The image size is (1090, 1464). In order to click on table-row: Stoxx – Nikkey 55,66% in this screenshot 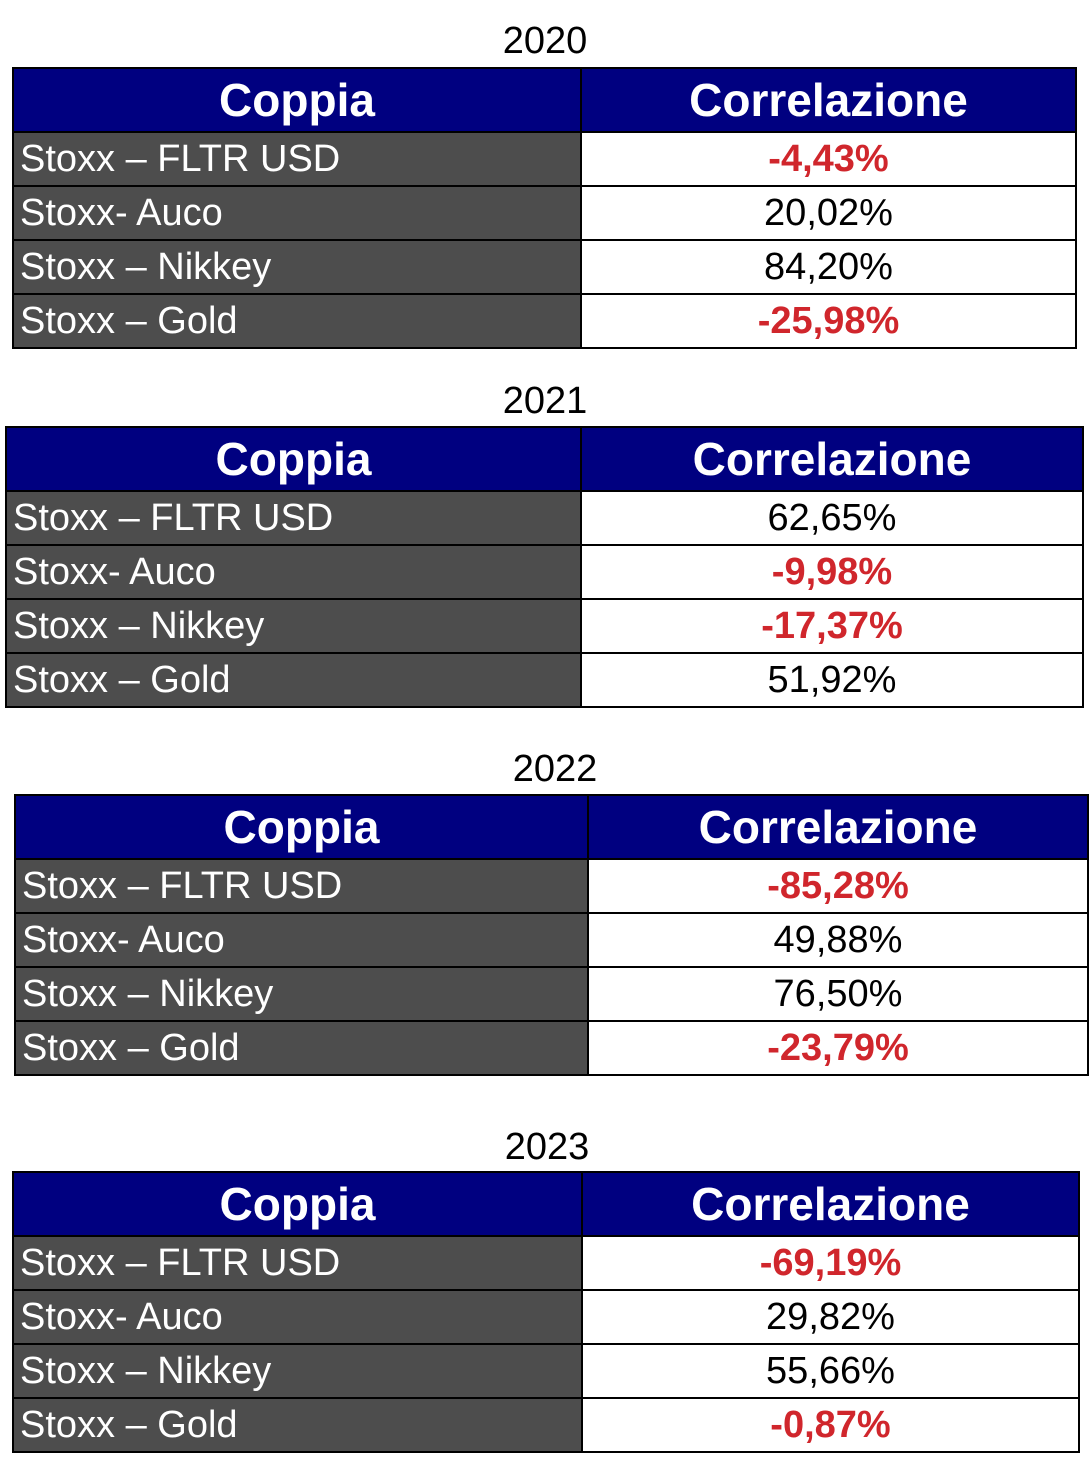, I will do `click(546, 1371)`.